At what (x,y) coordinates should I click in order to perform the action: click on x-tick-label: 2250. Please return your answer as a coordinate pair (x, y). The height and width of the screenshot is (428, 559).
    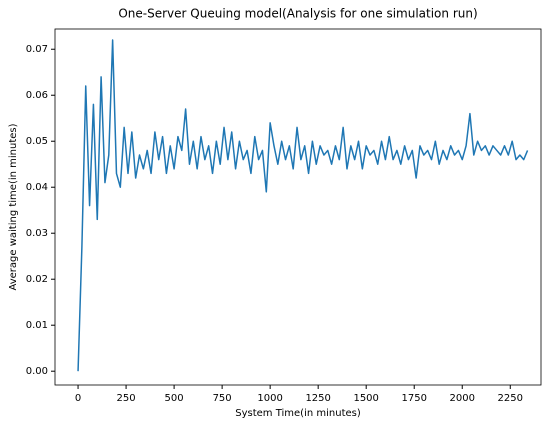
    Looking at the image, I should click on (510, 398).